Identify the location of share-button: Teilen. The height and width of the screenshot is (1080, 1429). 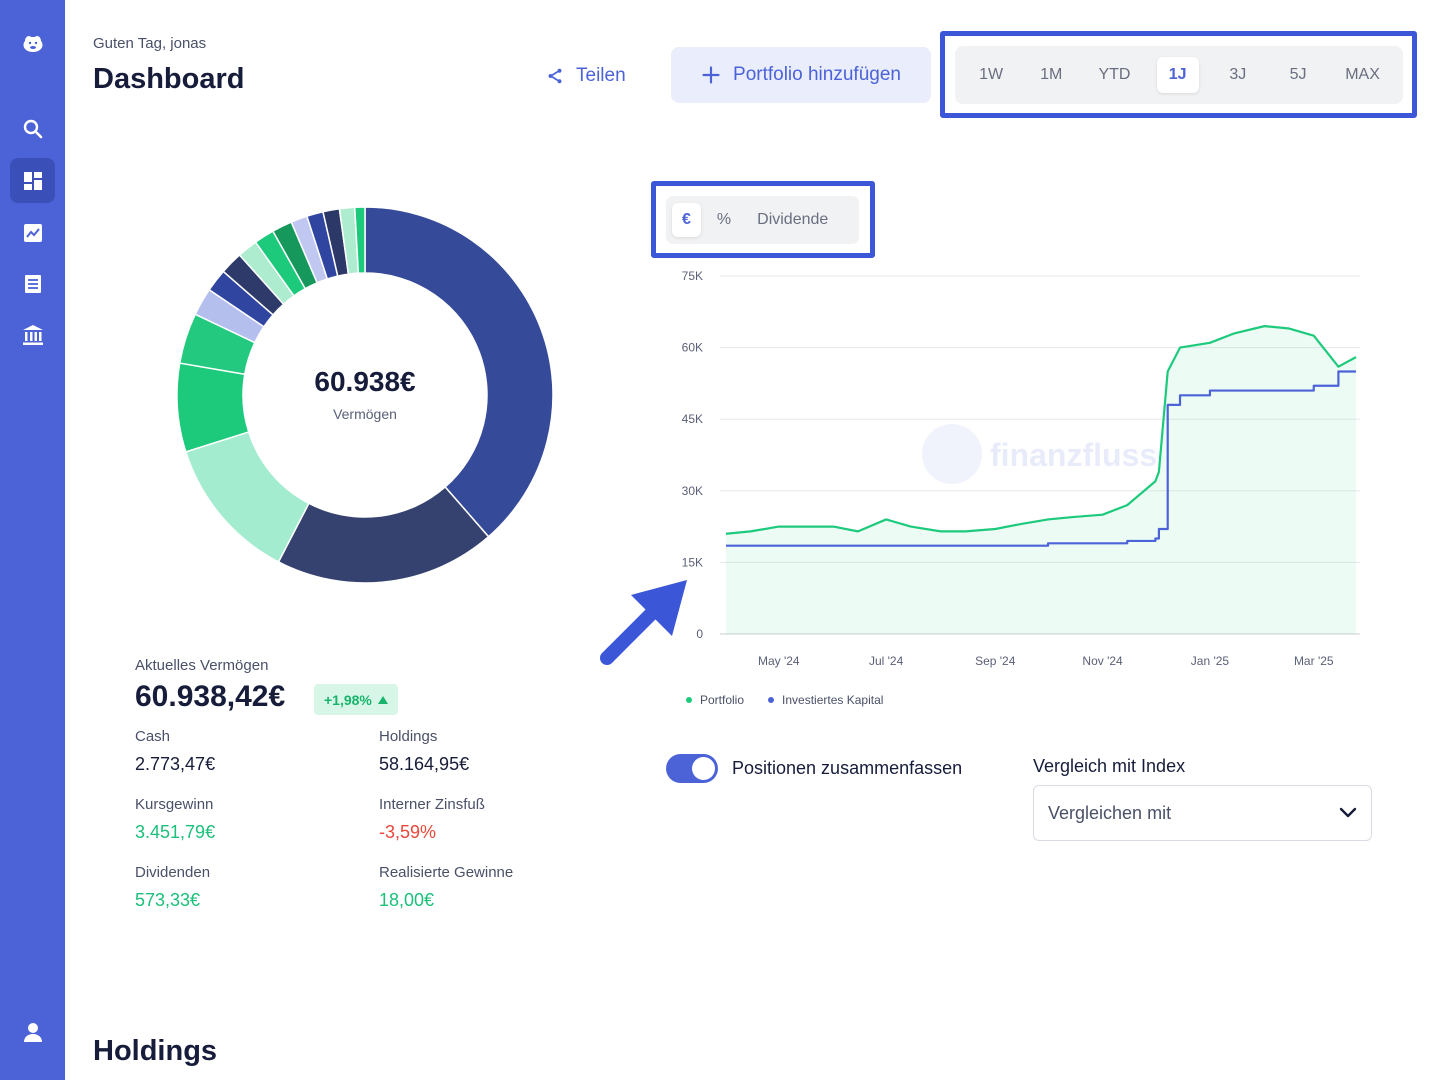
(586, 76).